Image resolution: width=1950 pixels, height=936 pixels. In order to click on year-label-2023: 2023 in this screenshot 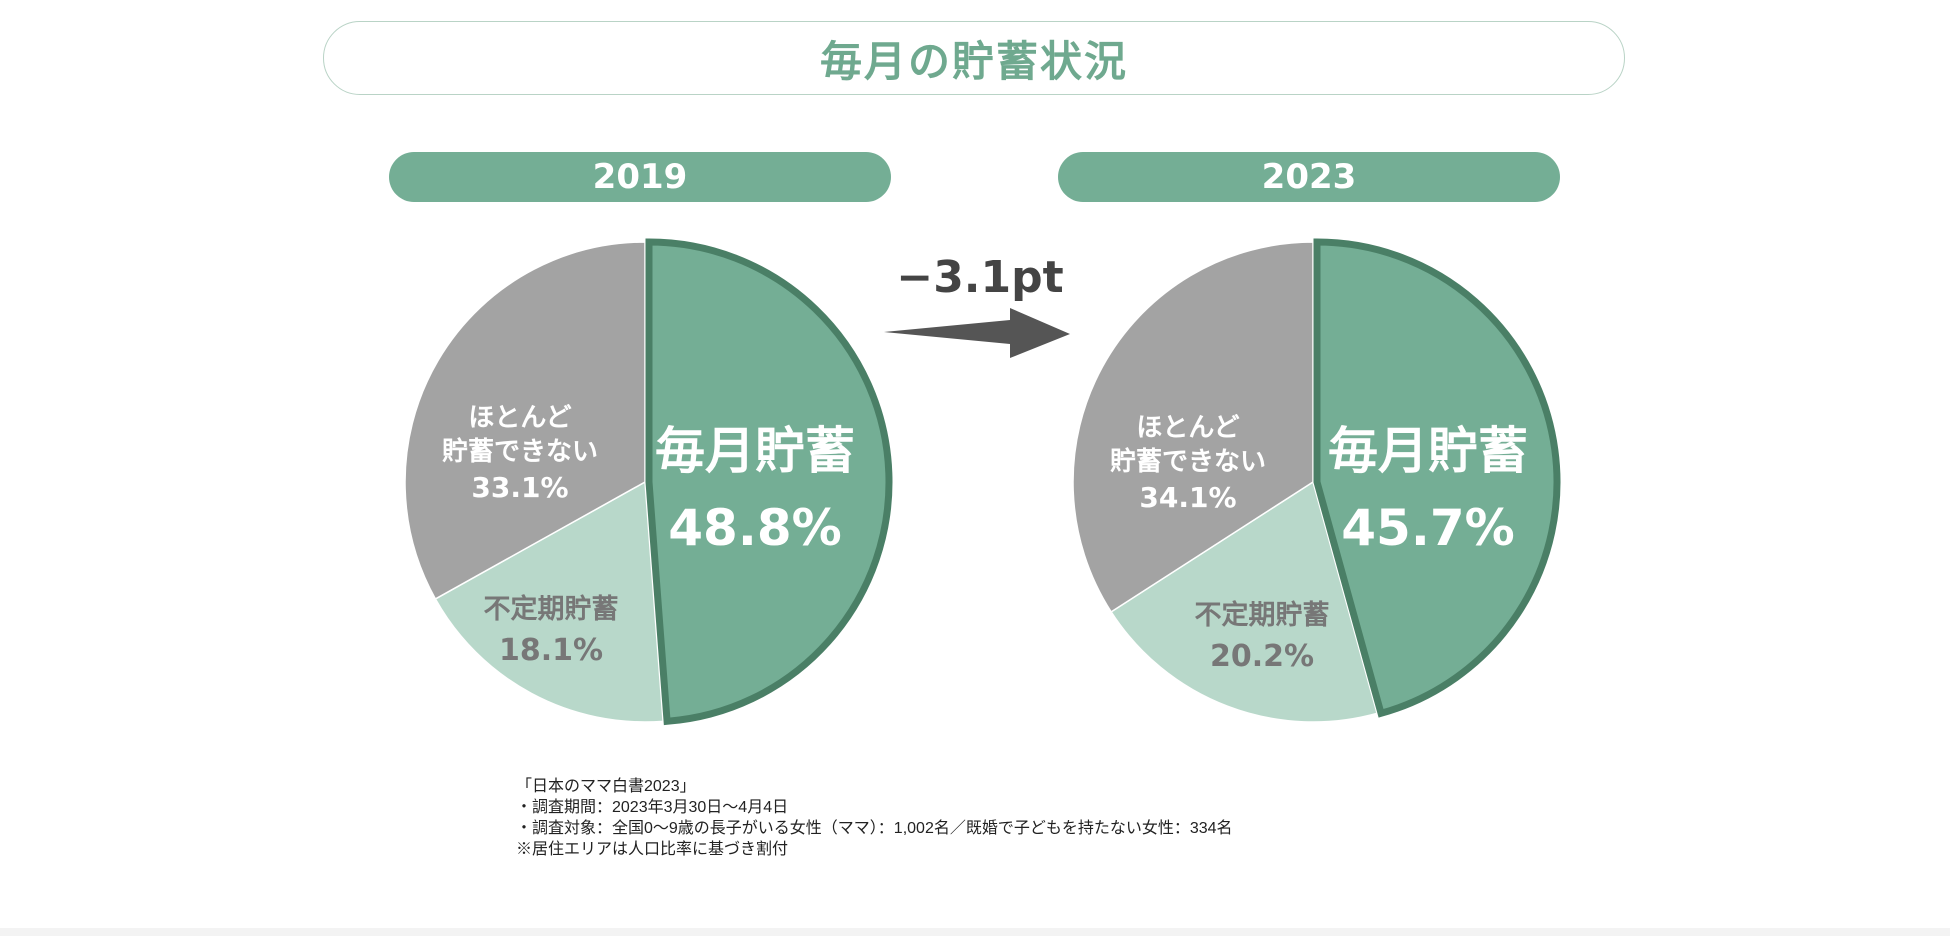, I will do `click(1309, 177)`.